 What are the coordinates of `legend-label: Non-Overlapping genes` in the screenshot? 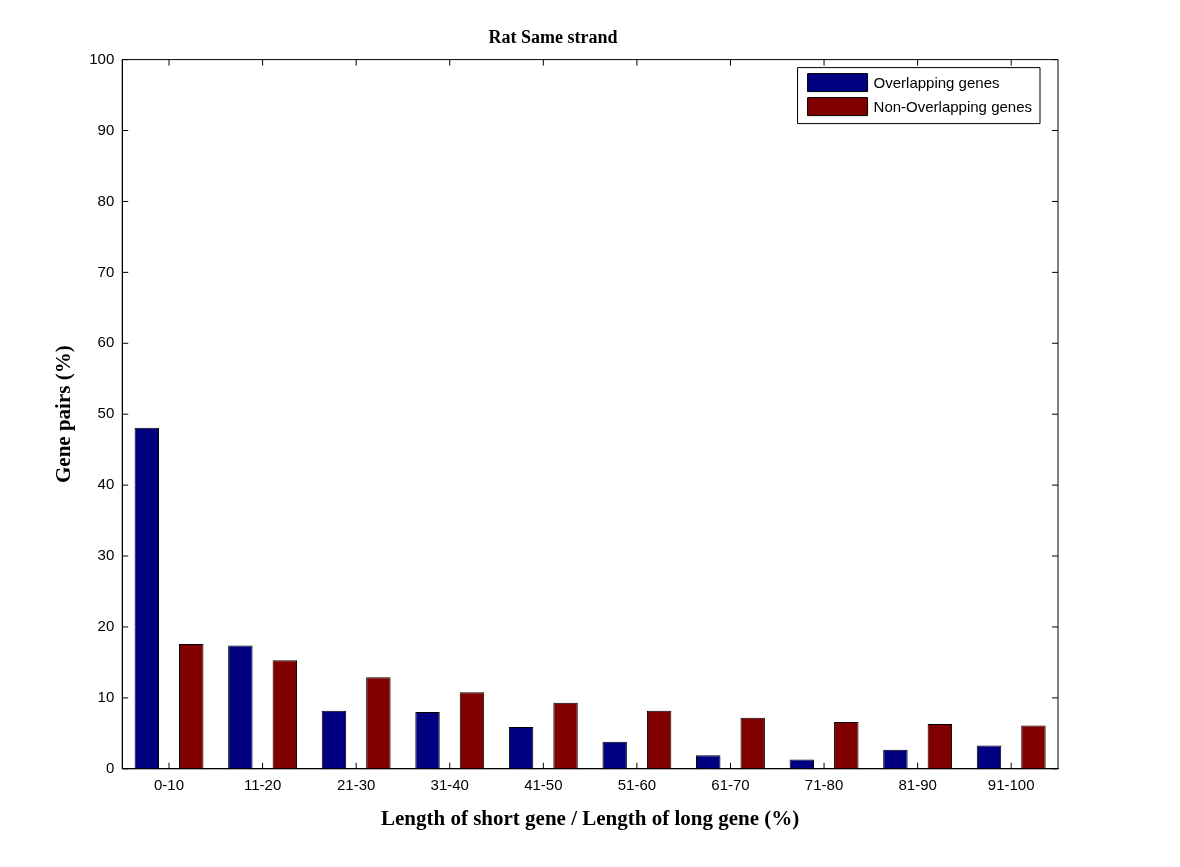 It's located at (953, 106).